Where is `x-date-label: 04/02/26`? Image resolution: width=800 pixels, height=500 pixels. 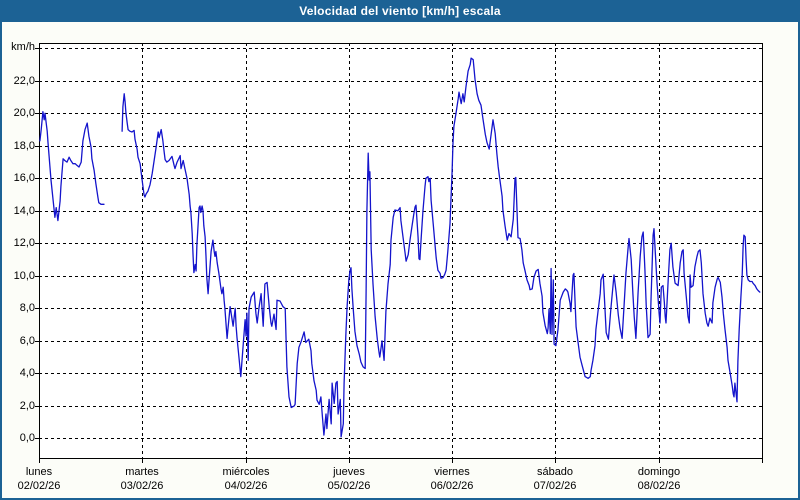
x-date-label: 04/02/26 is located at coordinates (246, 486).